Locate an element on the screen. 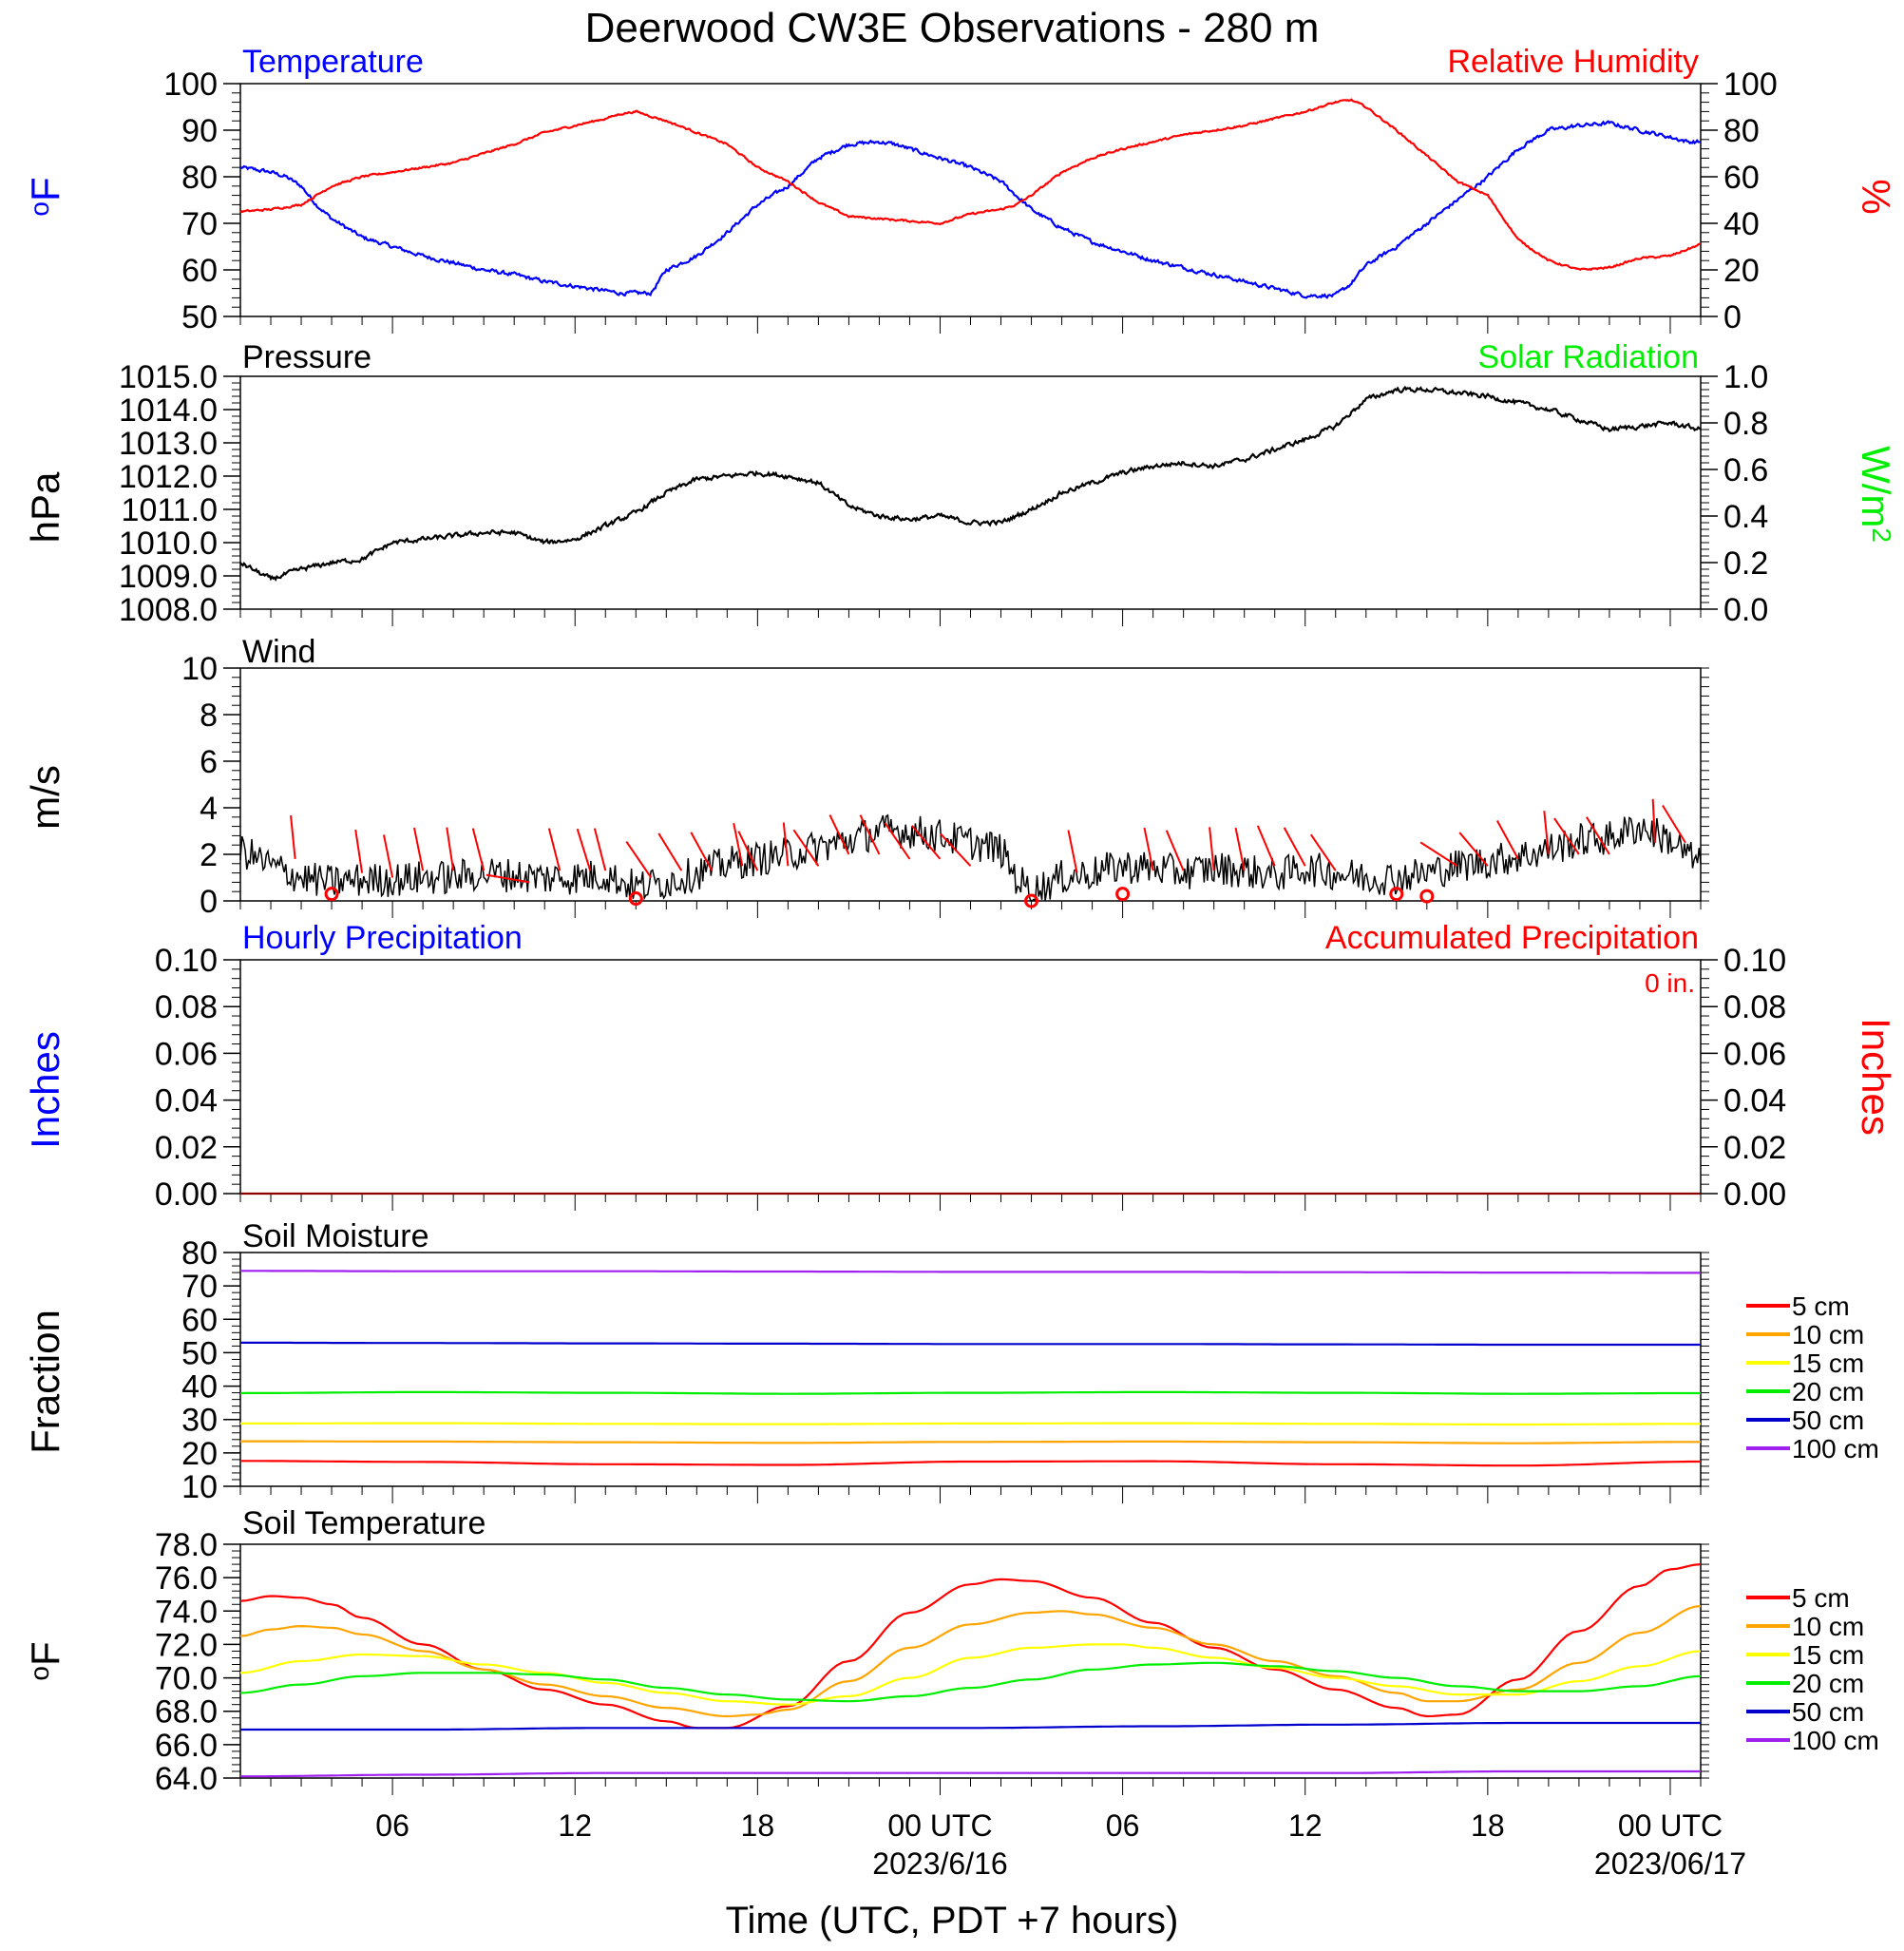 Image resolution: width=1904 pixels, height=1951 pixels. y-tick-label: 1014.0 is located at coordinates (168, 410).